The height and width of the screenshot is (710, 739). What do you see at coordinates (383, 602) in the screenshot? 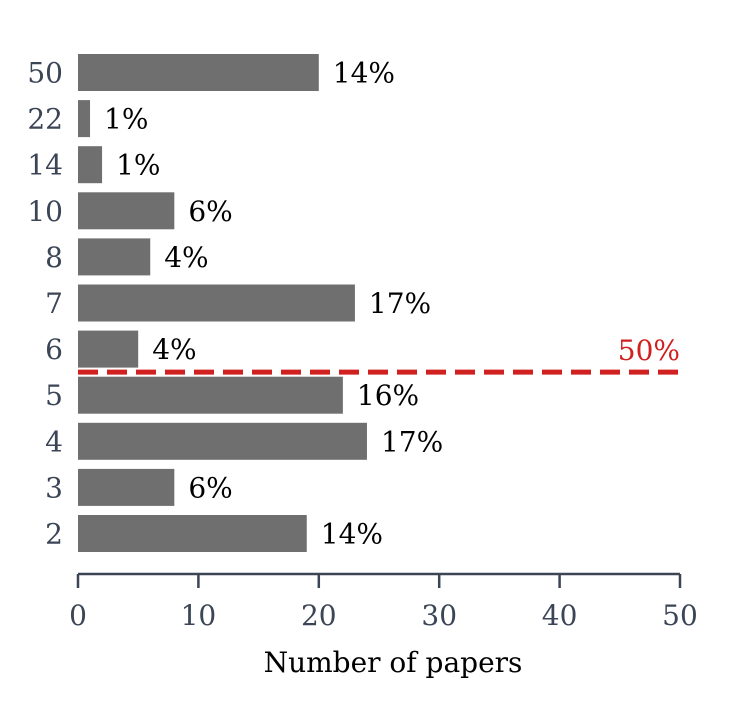
I see `x-axis: 0 10 20 30 40 50` at bounding box center [383, 602].